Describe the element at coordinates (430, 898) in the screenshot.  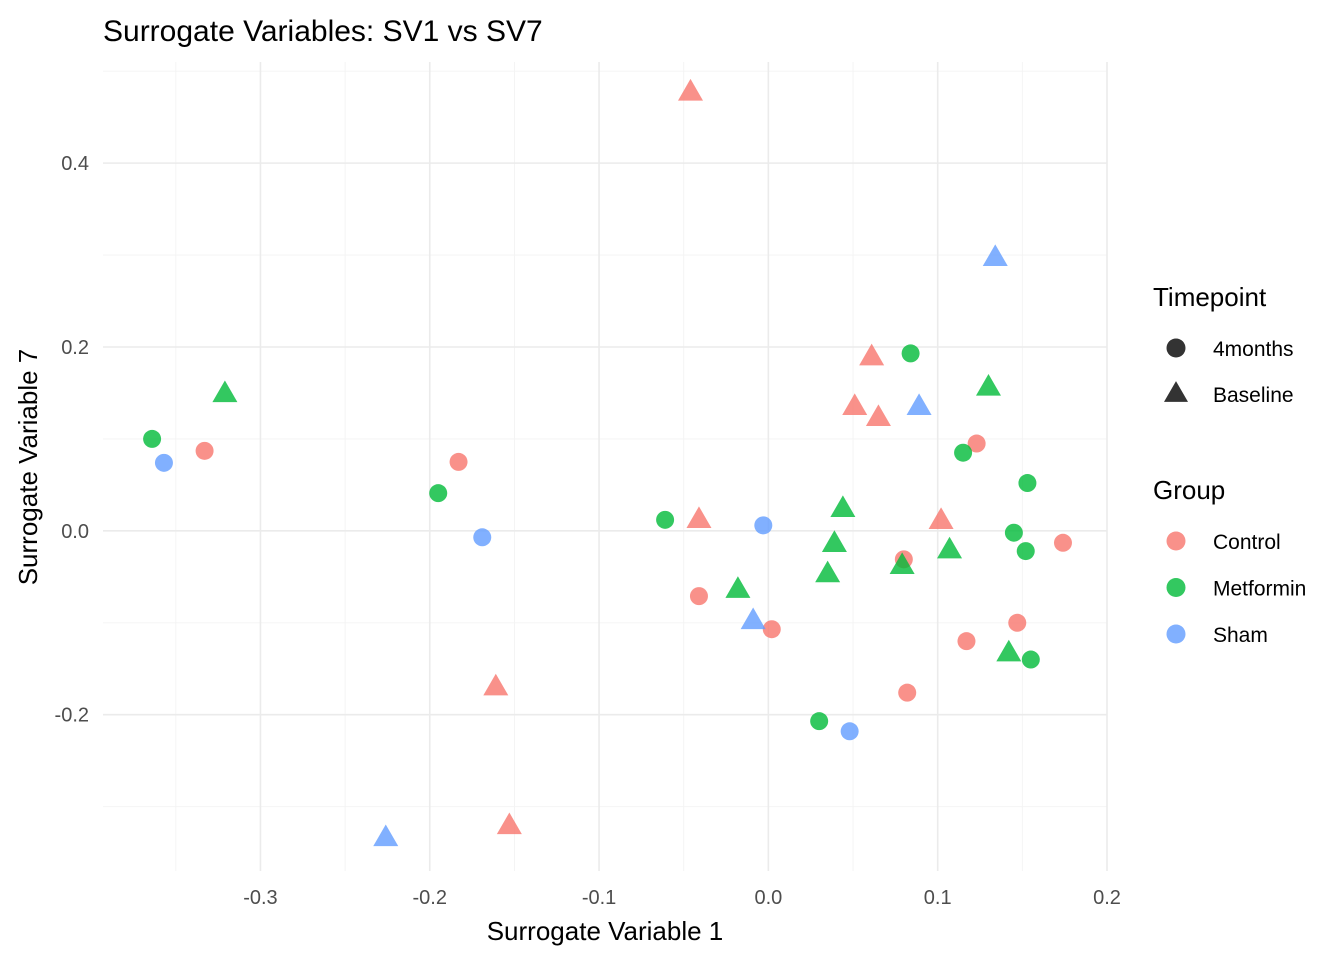
I see `x-tick-label: -0.2` at that location.